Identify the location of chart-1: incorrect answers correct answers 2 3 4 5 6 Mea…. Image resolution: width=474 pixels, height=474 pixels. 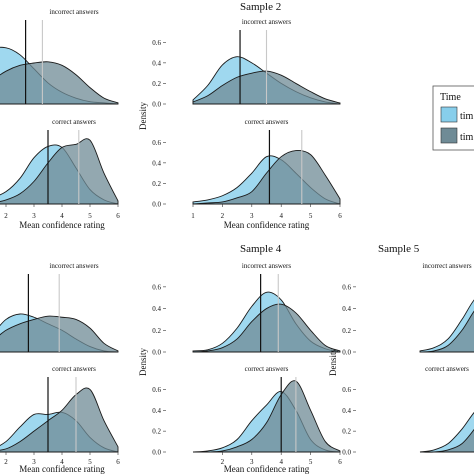
(60, 119).